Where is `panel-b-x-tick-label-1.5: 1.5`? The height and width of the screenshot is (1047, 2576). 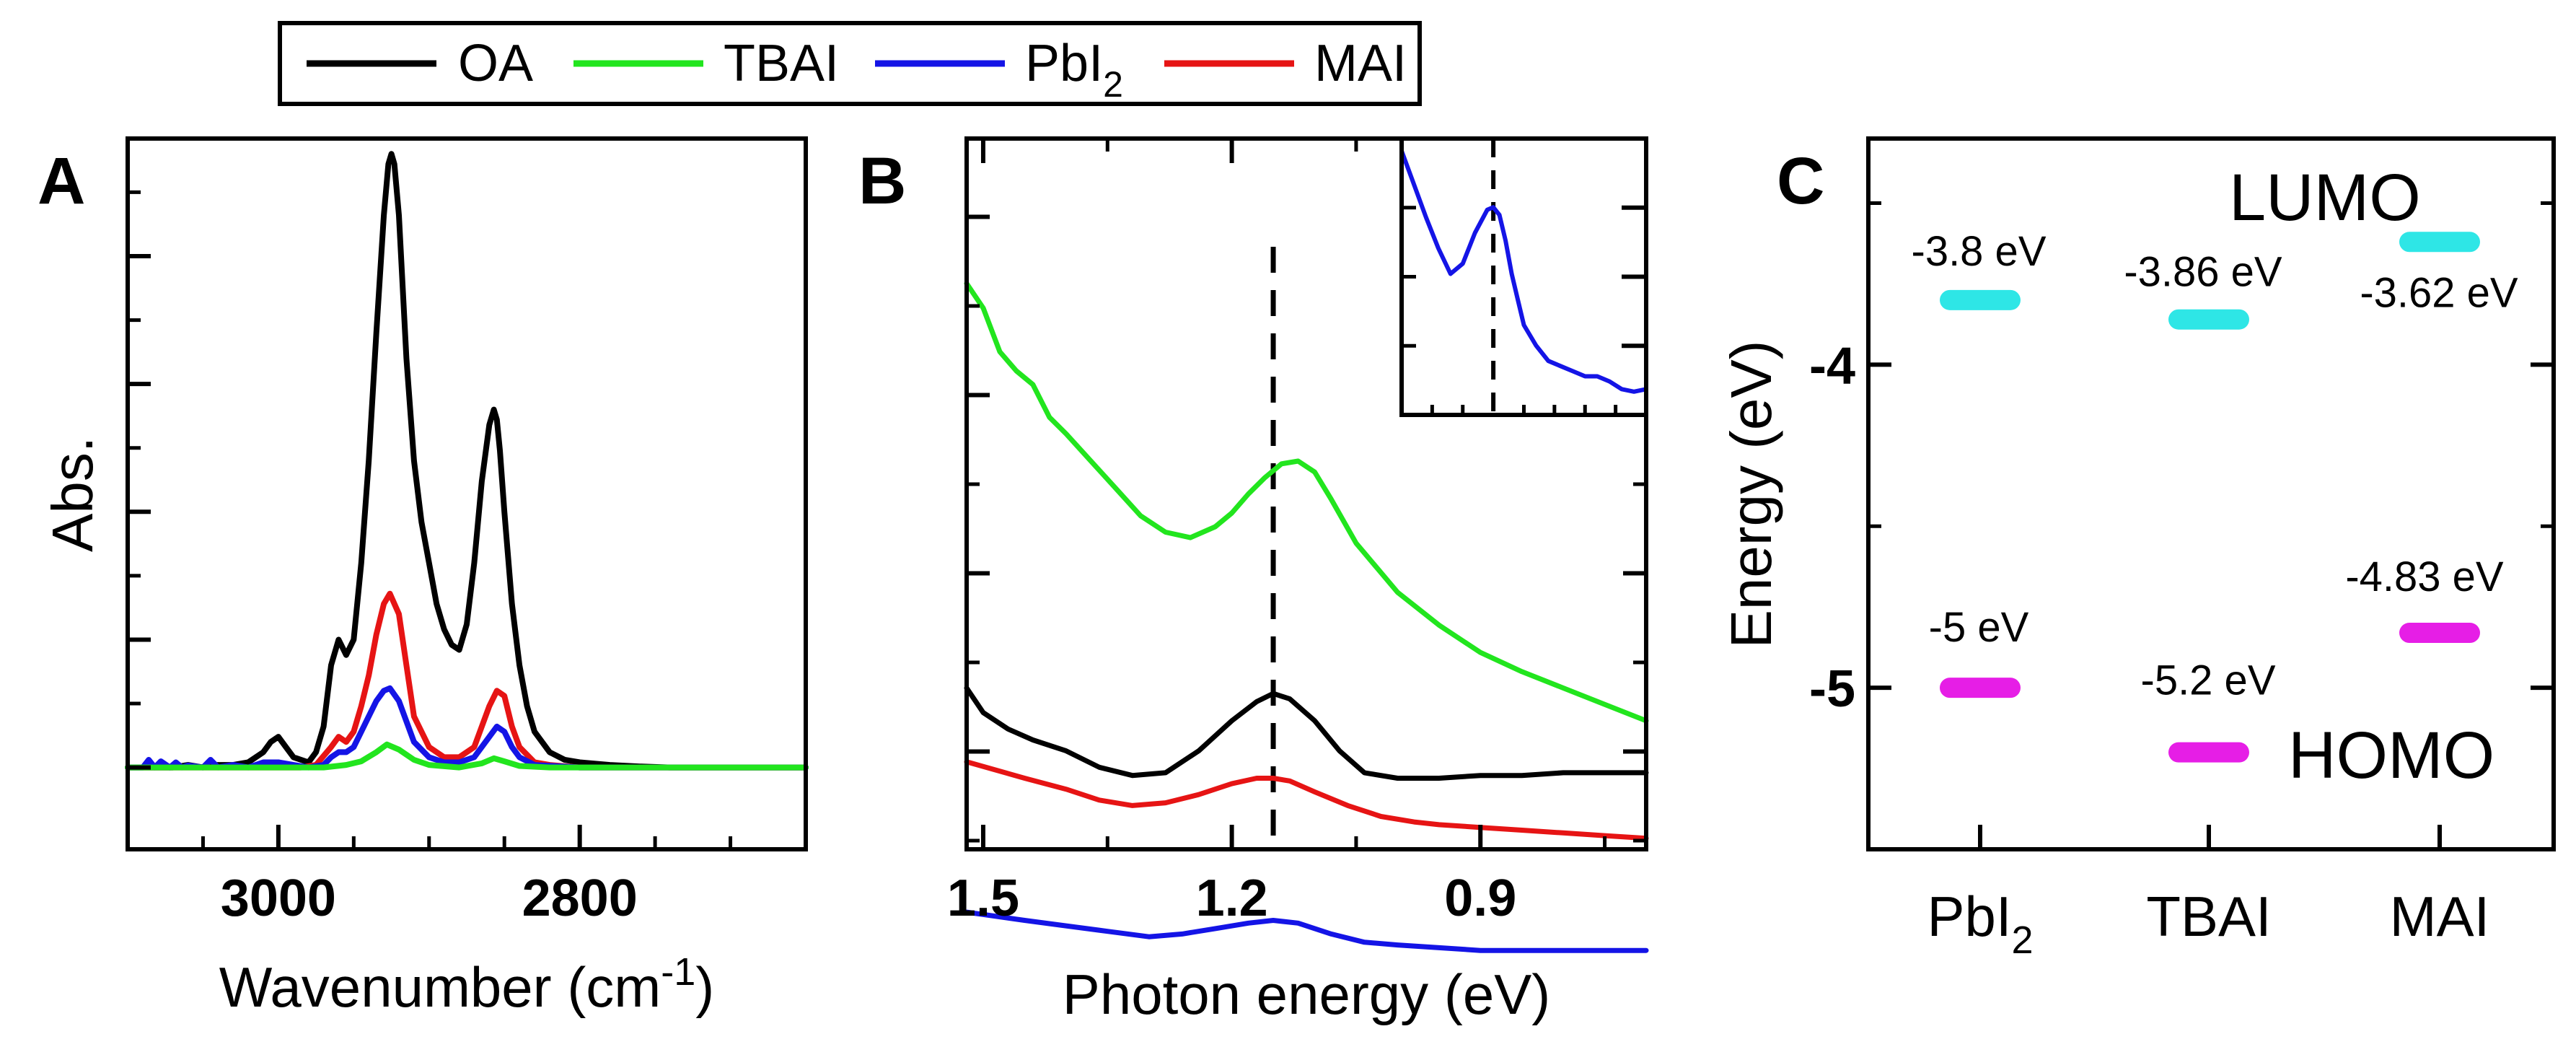
panel-b-x-tick-label-1.5: 1.5 is located at coordinates (983, 898).